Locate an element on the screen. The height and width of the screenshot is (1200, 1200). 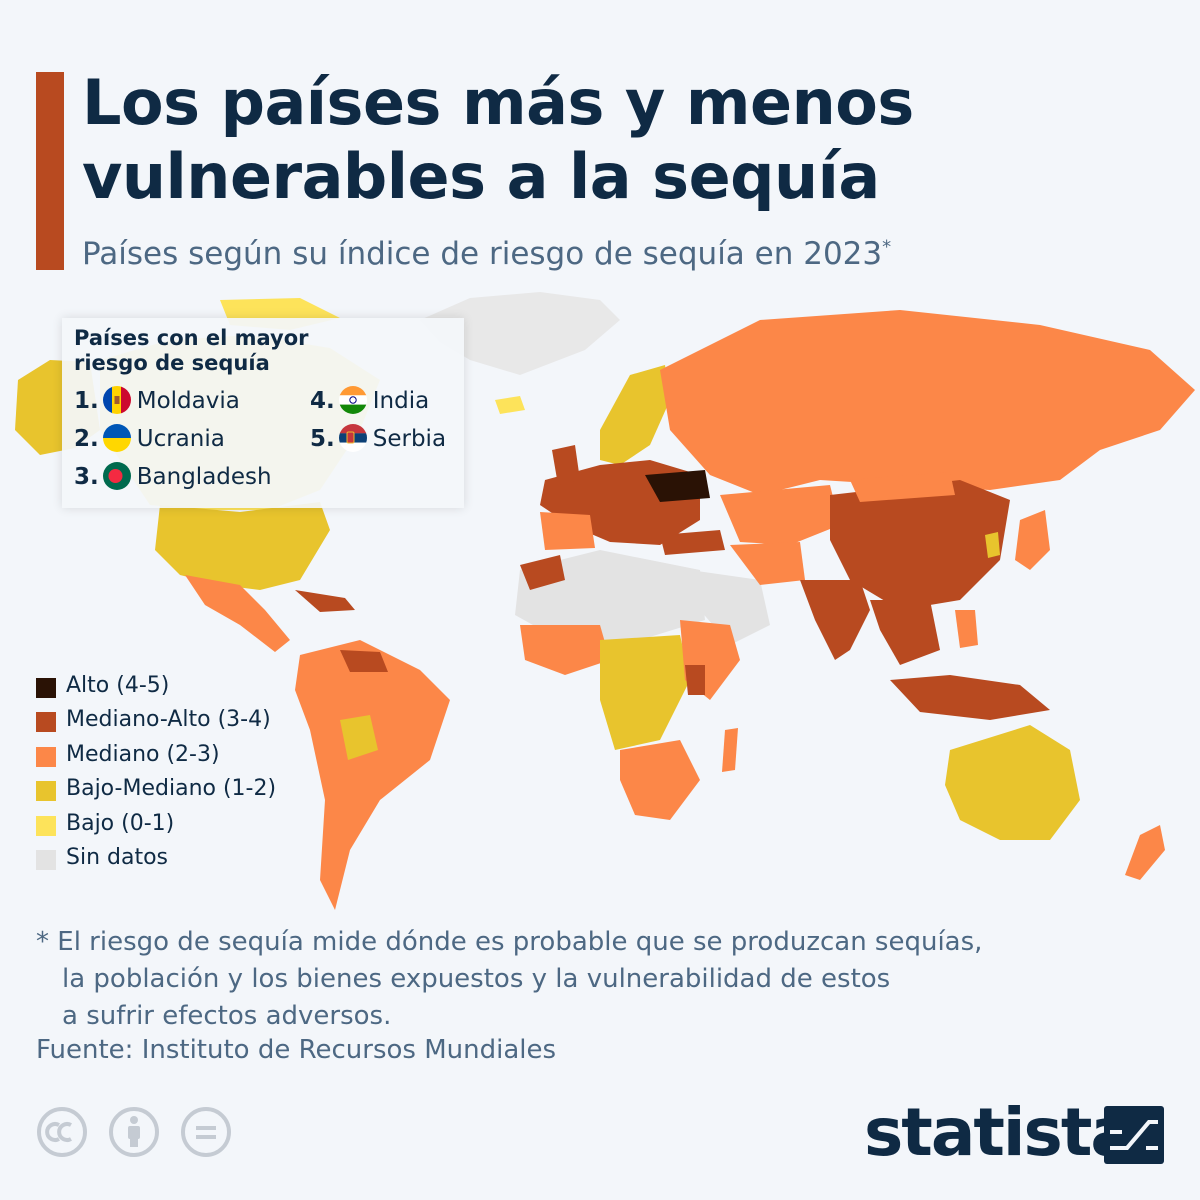
top-risk-item-3: 3. Bangladesh is located at coordinates (173, 476).